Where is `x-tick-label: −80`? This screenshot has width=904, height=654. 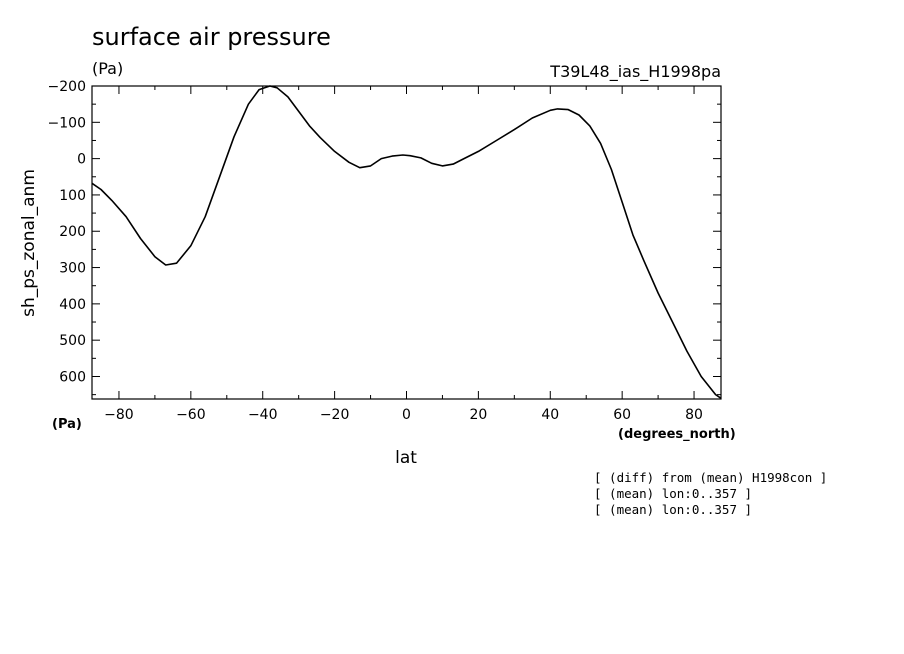
x-tick-label: −80 is located at coordinates (119, 415).